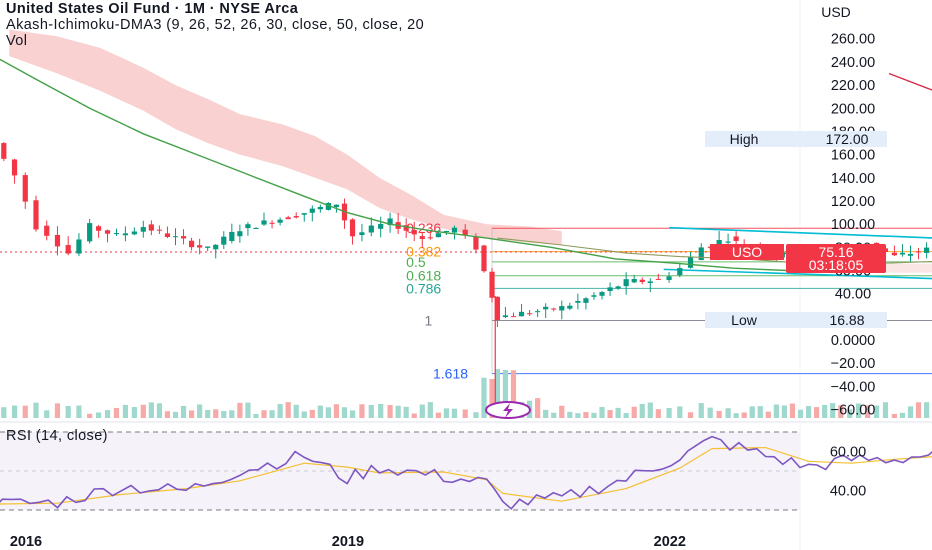  Describe the element at coordinates (17, 41) in the screenshot. I see `volume-legend: Vol` at that location.